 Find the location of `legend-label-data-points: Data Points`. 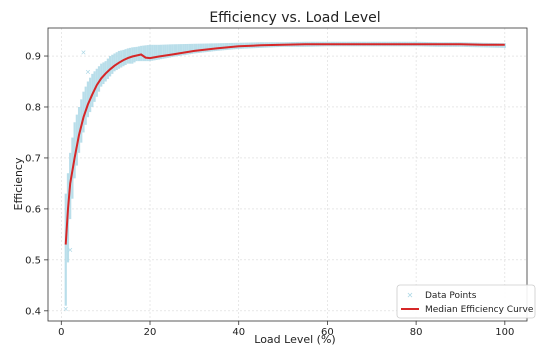

legend-label-data-points: Data Points is located at coordinates (451, 296).